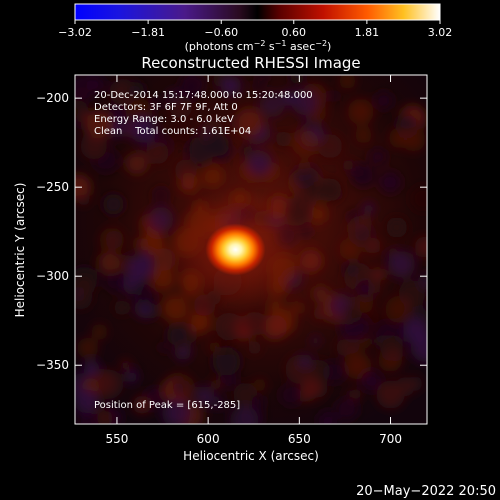  I want to click on colorbar-tick-label: −1.81, so click(148, 32).